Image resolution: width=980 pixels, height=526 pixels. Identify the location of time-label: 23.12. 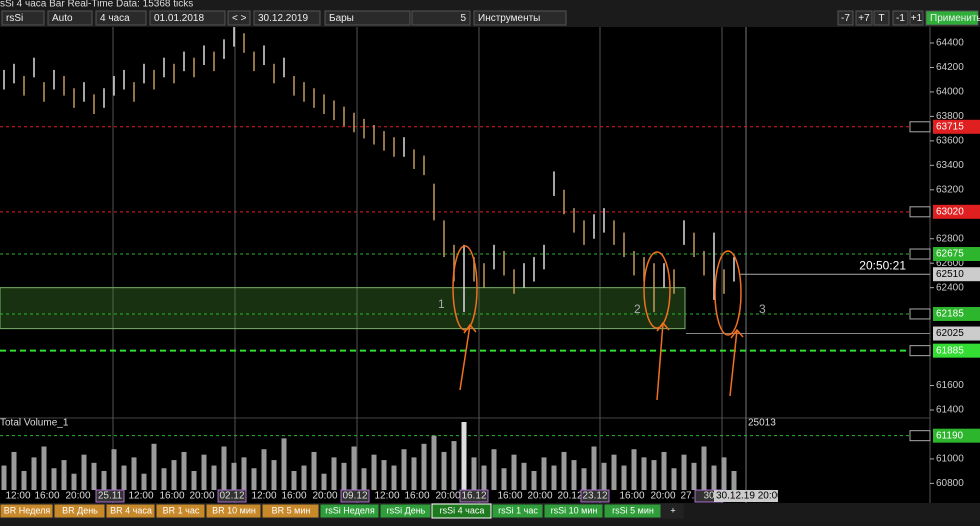
(594, 496).